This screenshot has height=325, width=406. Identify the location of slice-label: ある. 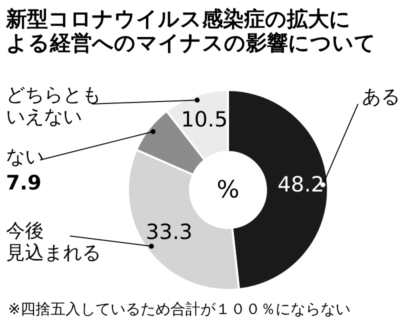
(381, 97).